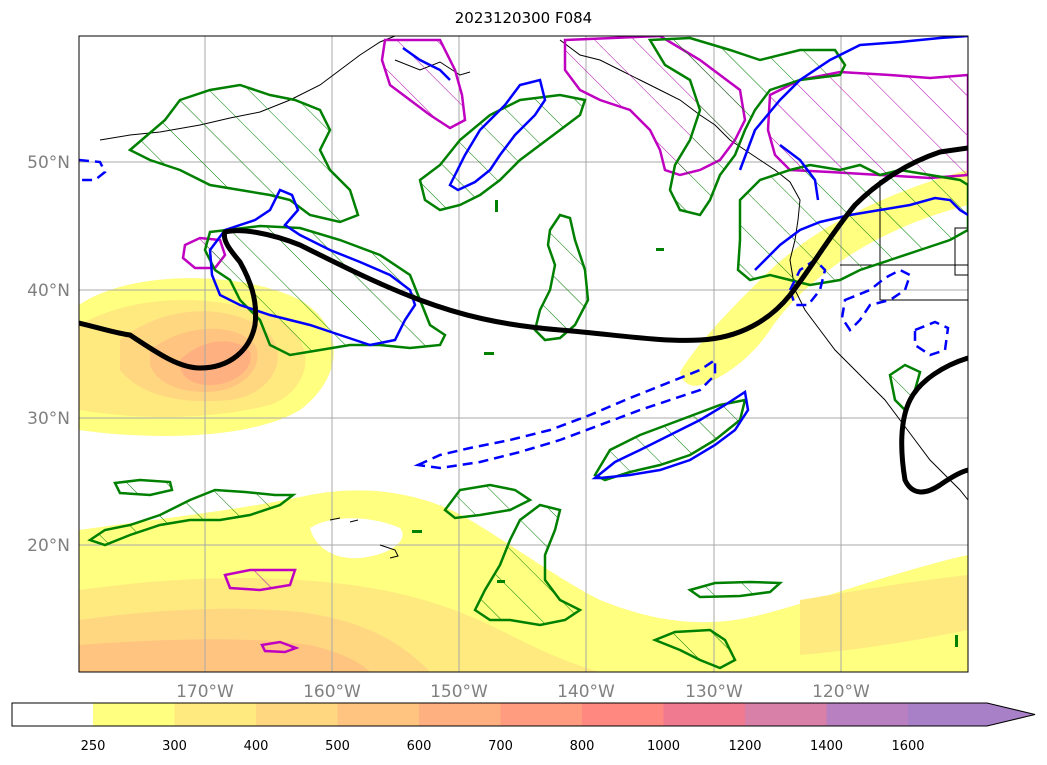  Describe the element at coordinates (48, 163) in the screenshot. I see `lat-label-50n: 50°N` at that location.